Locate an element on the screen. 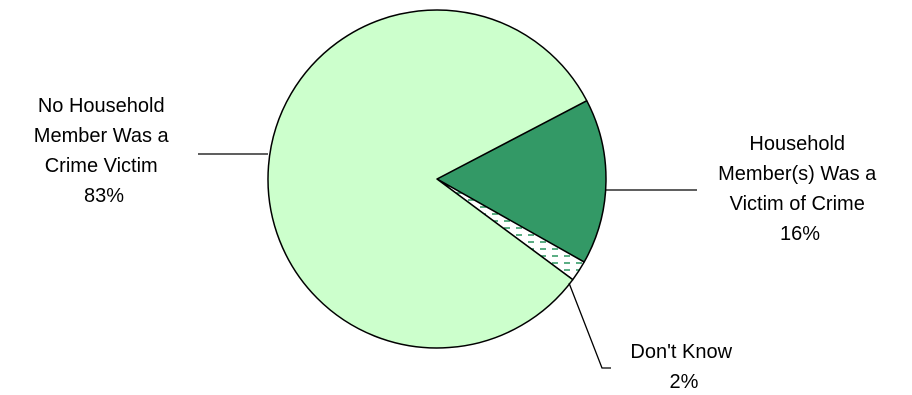 The image size is (912, 395). slice-label-victim-line-2: Member(s) Was a is located at coordinates (797, 174).